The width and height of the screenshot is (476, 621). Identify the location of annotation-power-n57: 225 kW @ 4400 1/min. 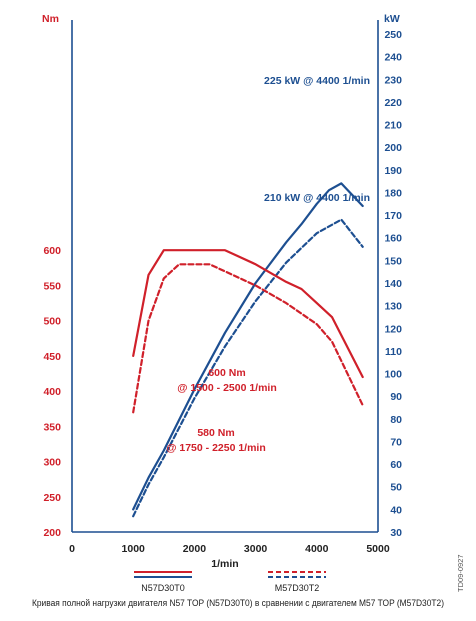
(317, 81).